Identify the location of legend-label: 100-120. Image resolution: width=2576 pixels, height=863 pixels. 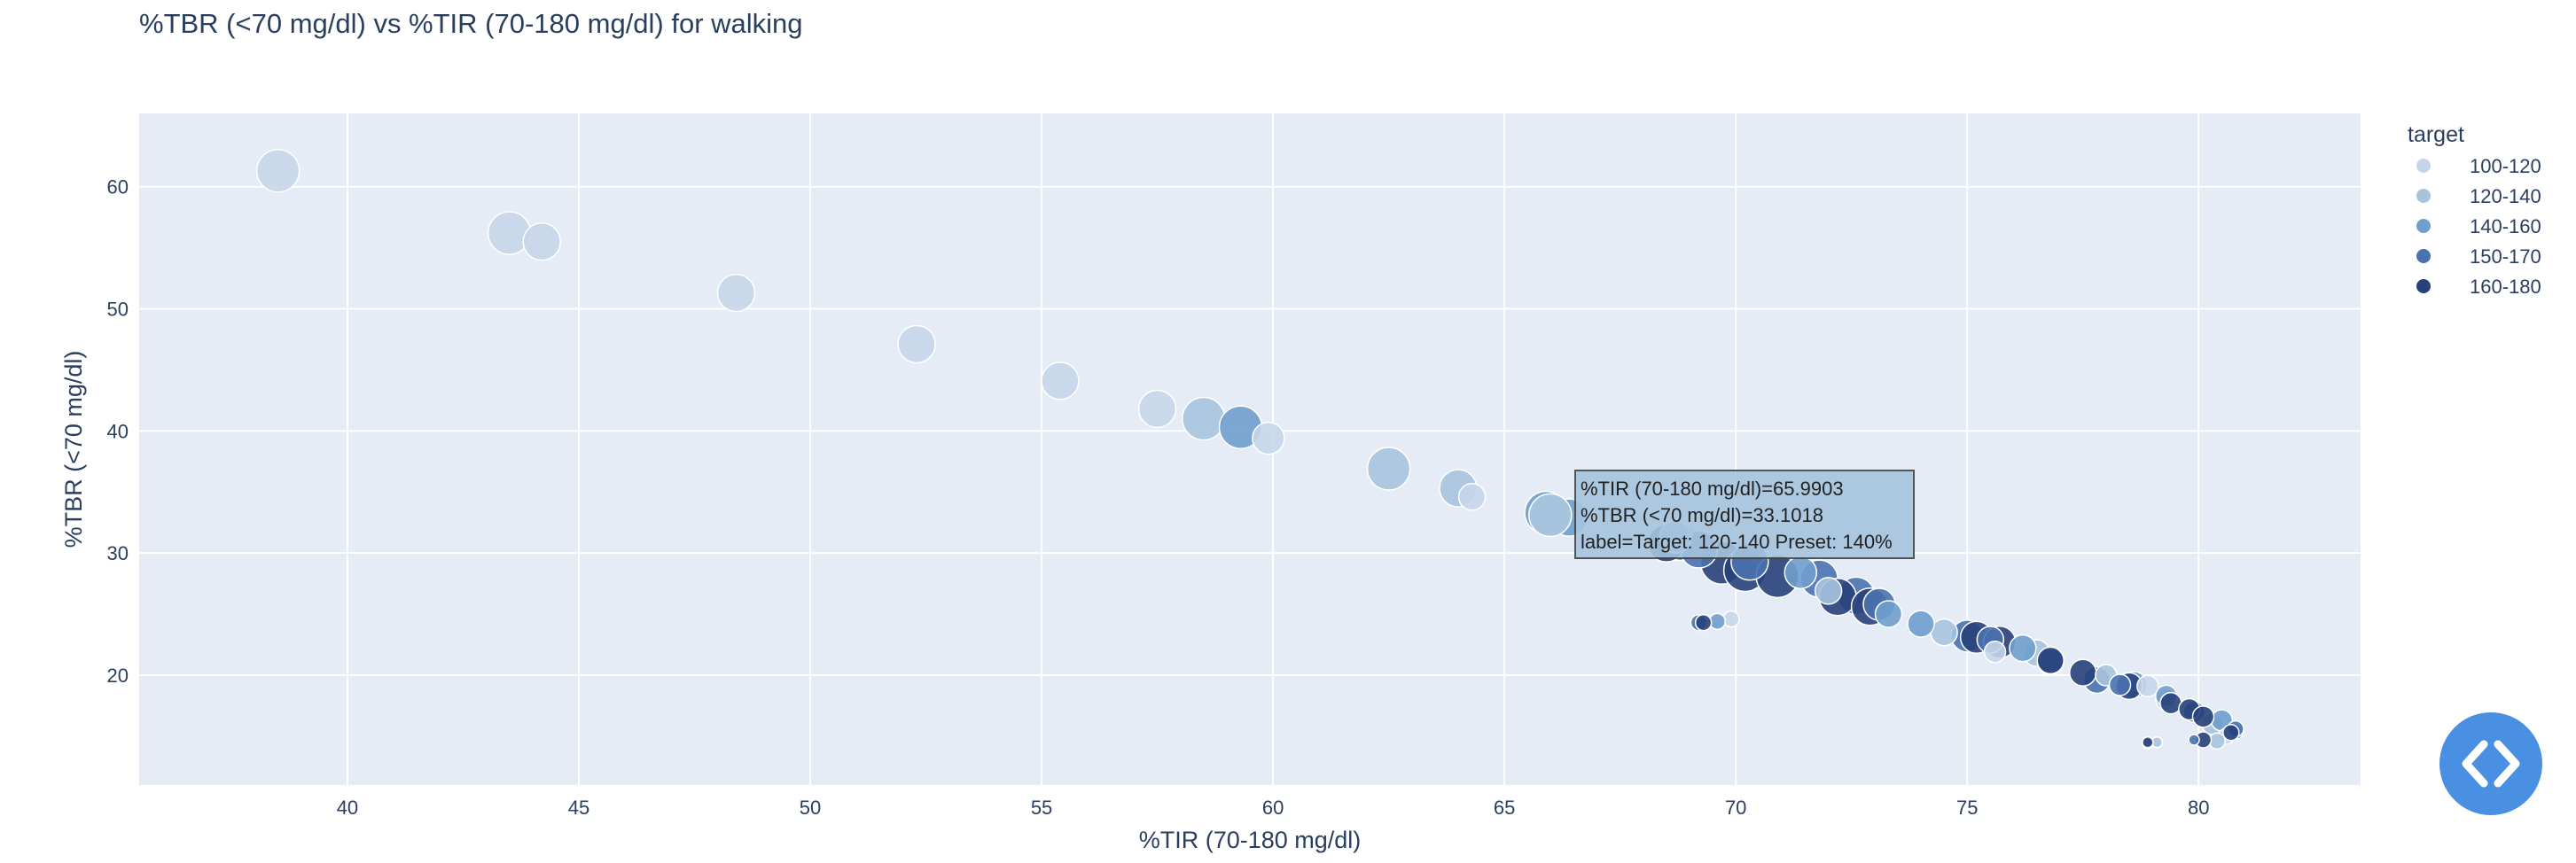
(2505, 166).